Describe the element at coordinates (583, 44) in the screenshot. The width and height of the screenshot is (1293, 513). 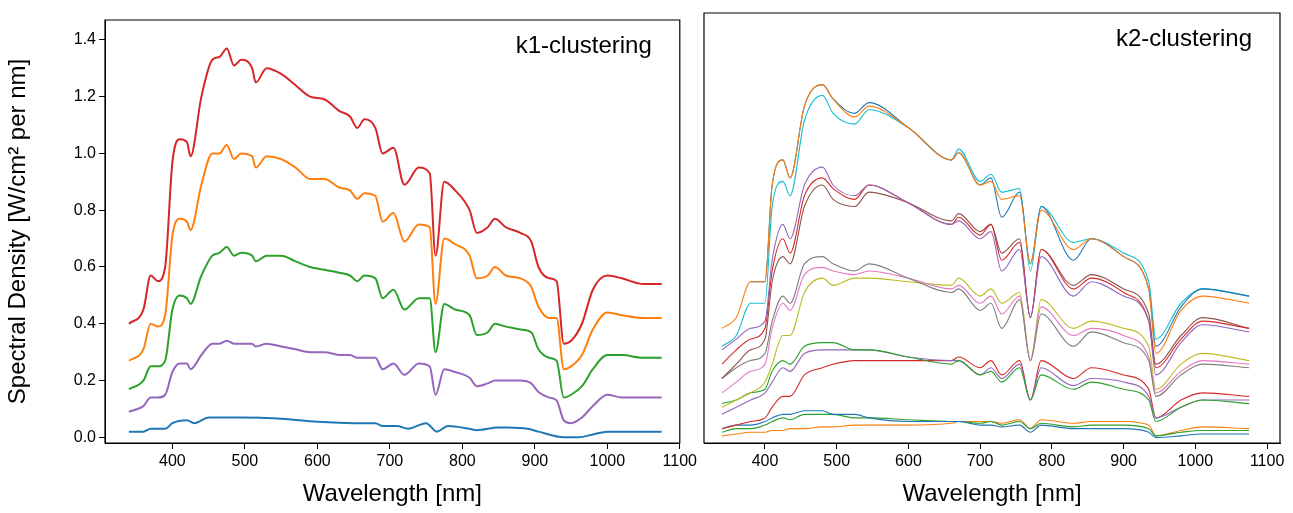
I see `text: k1-clustering` at that location.